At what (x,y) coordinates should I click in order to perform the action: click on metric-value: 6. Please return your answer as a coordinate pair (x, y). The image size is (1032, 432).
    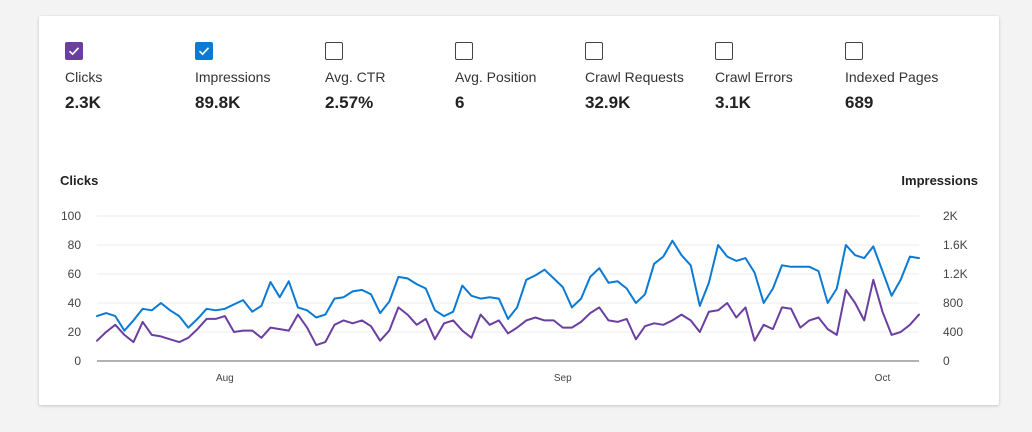
    Looking at the image, I should click on (460, 102).